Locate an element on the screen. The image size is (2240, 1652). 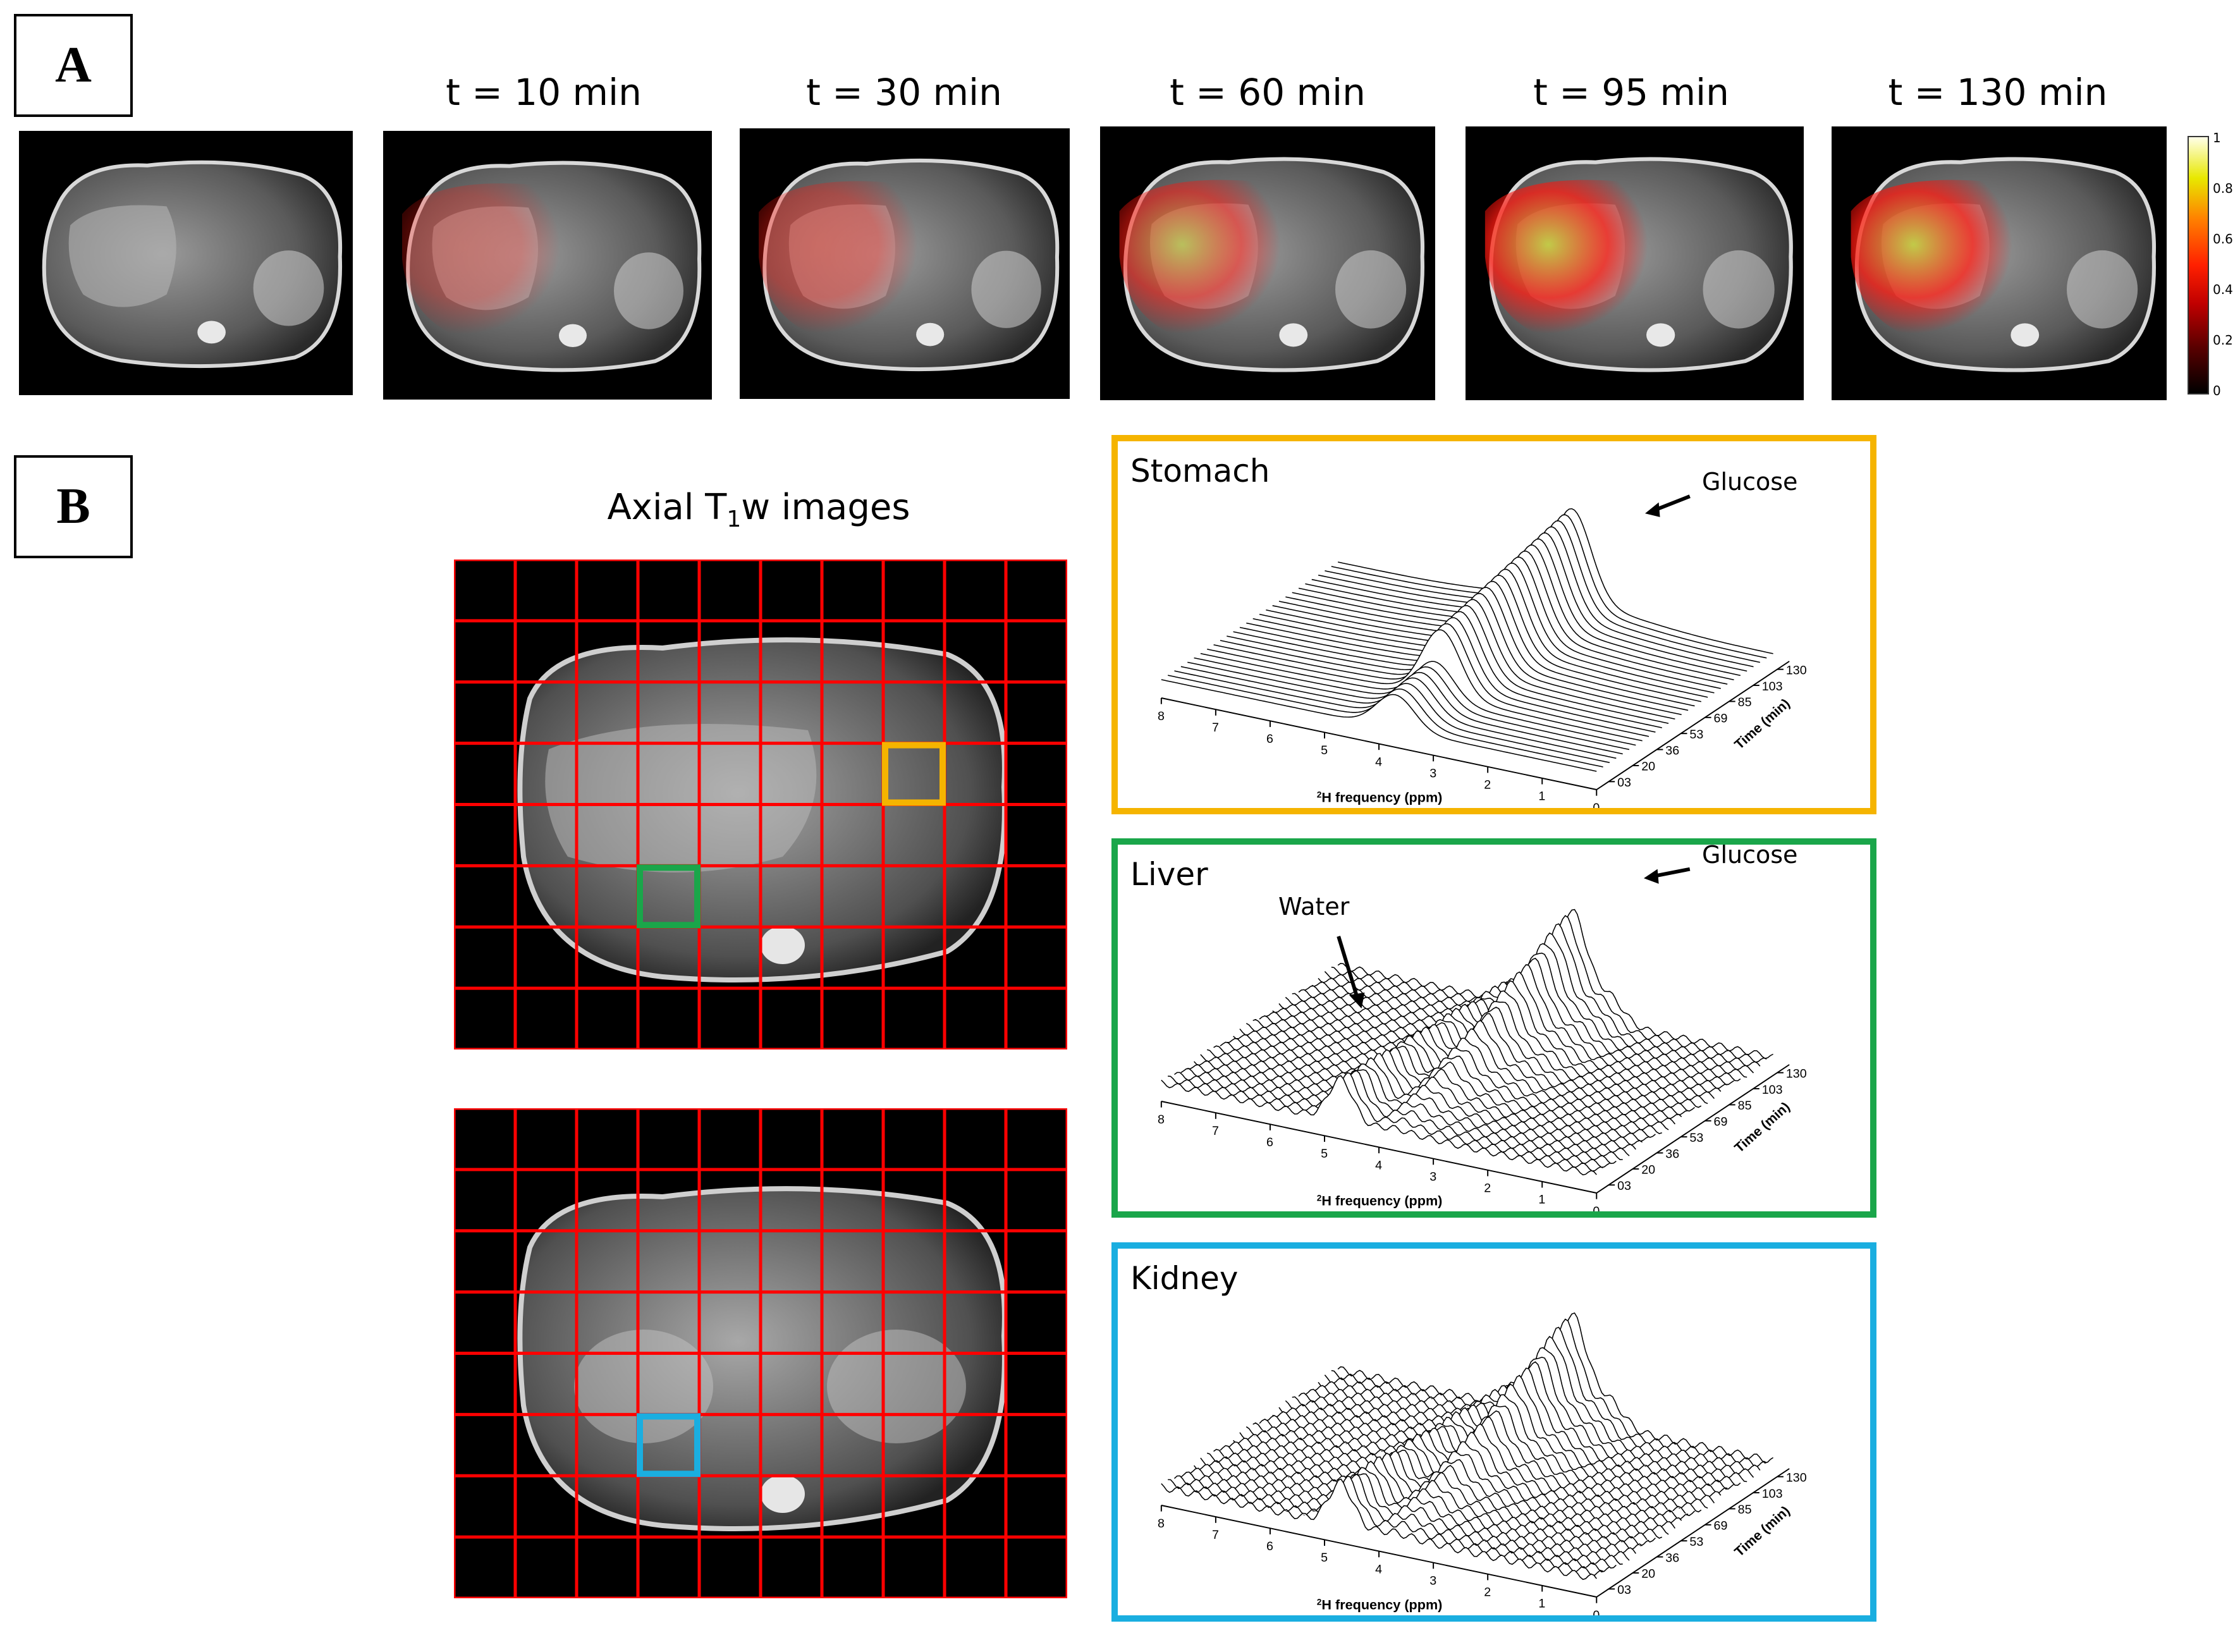
glucose-arrow-head is located at coordinates (1651, 876).